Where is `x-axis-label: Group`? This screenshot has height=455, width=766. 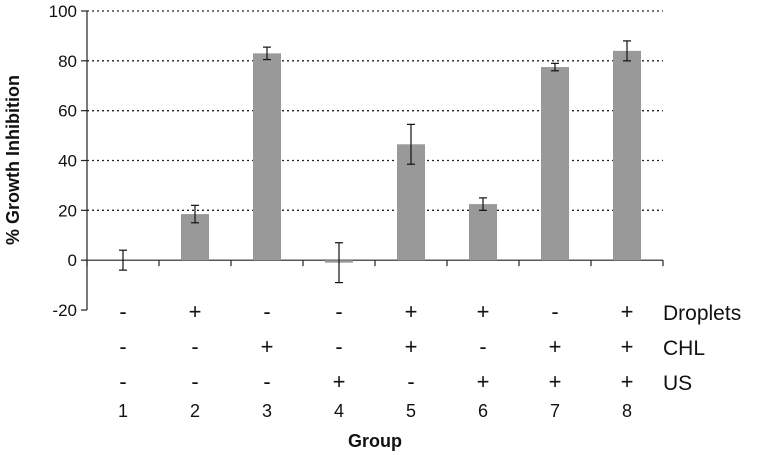
x-axis-label: Group is located at coordinates (375, 441).